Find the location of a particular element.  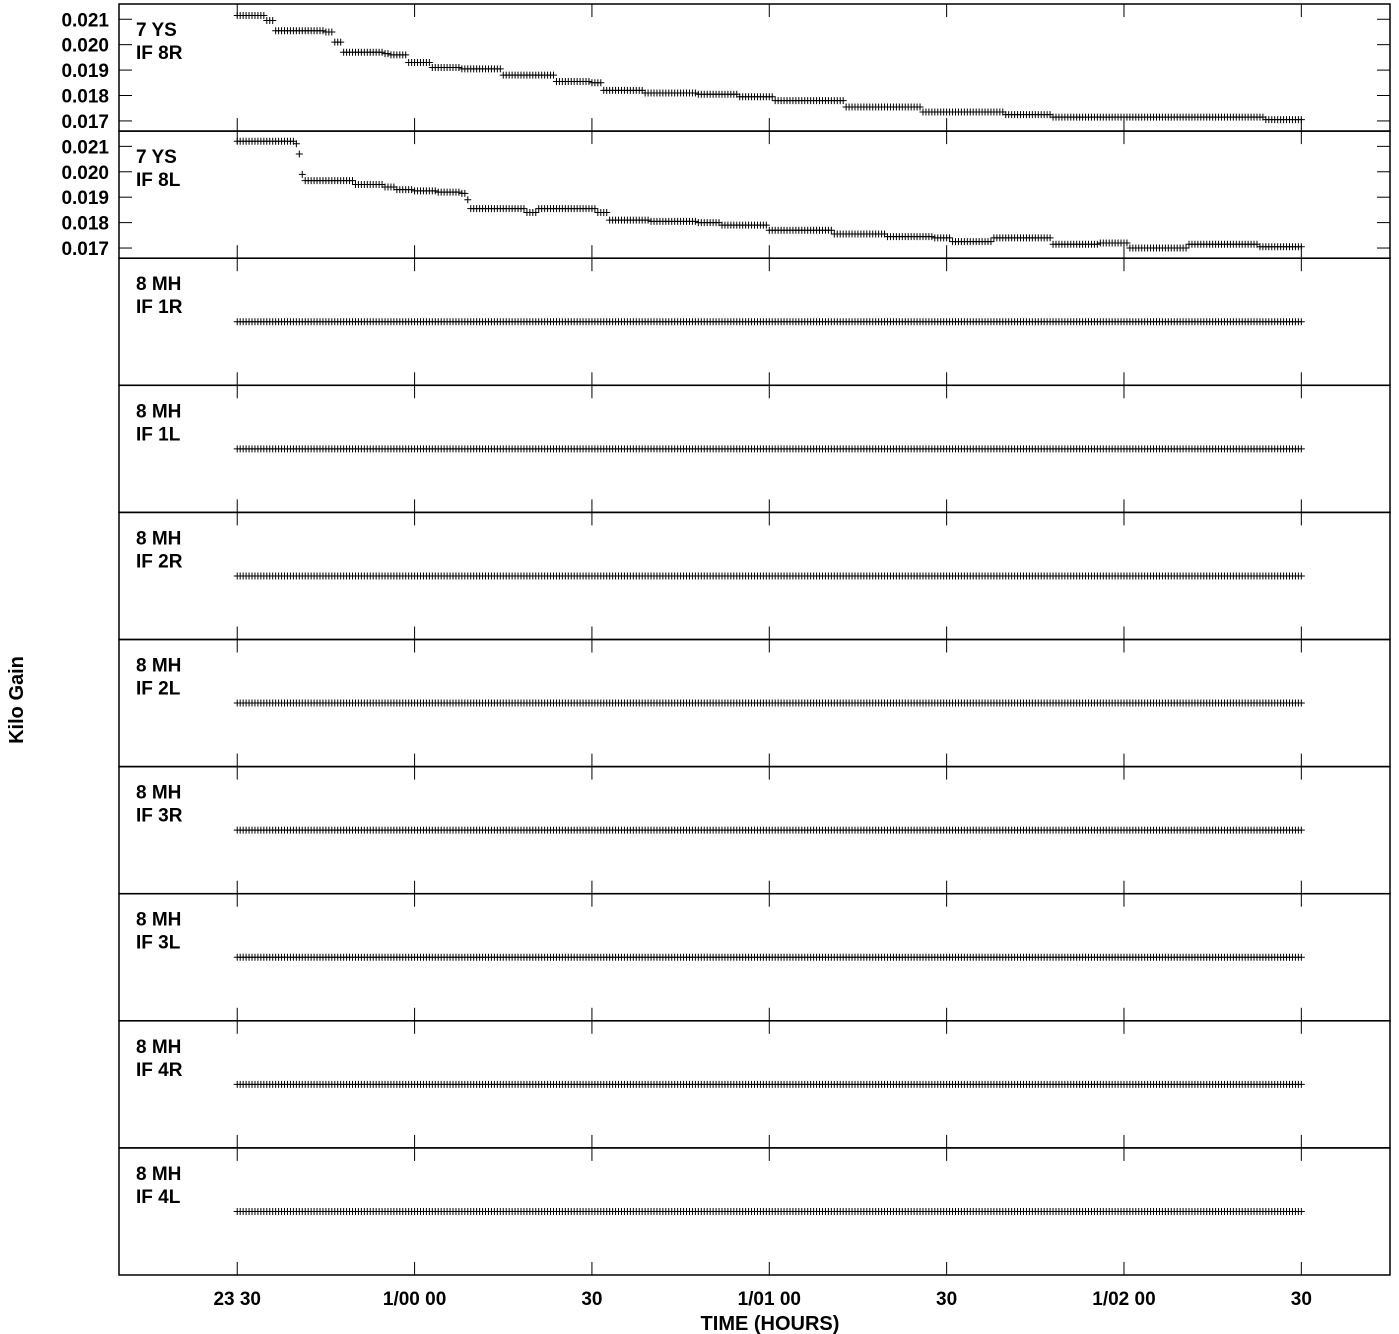

x-axis-title: TIME (HOURS) is located at coordinates (770, 1323).